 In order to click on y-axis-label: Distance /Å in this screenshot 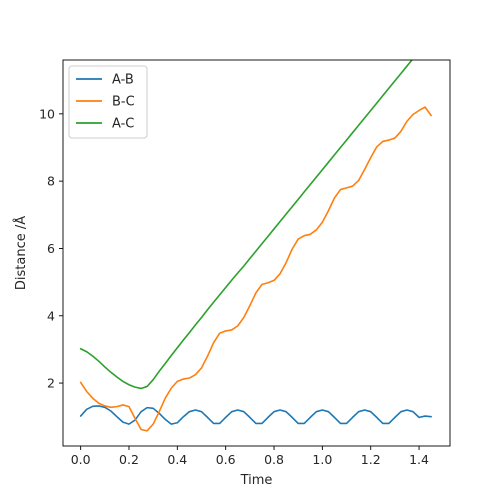, I will do `click(21, 253)`.